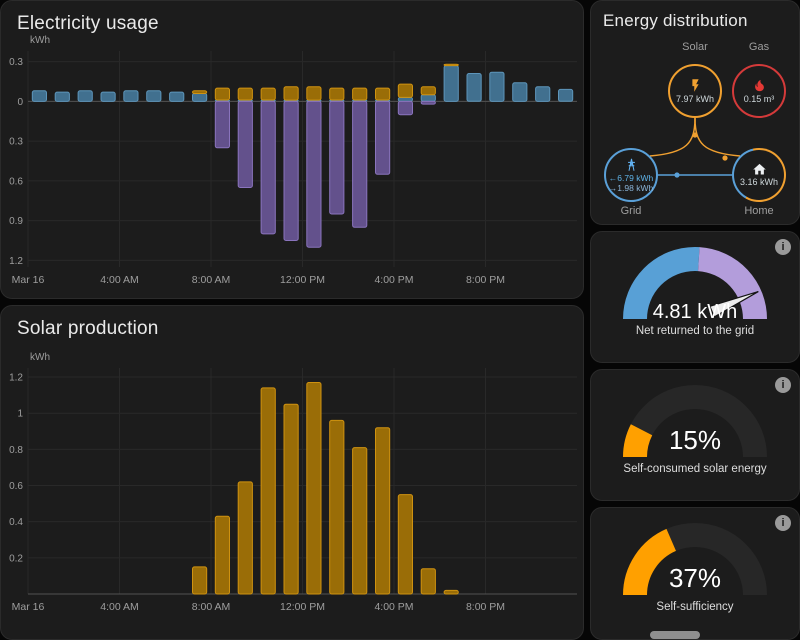  Describe the element at coordinates (759, 211) in the screenshot. I see `home-node-label: Home` at that location.